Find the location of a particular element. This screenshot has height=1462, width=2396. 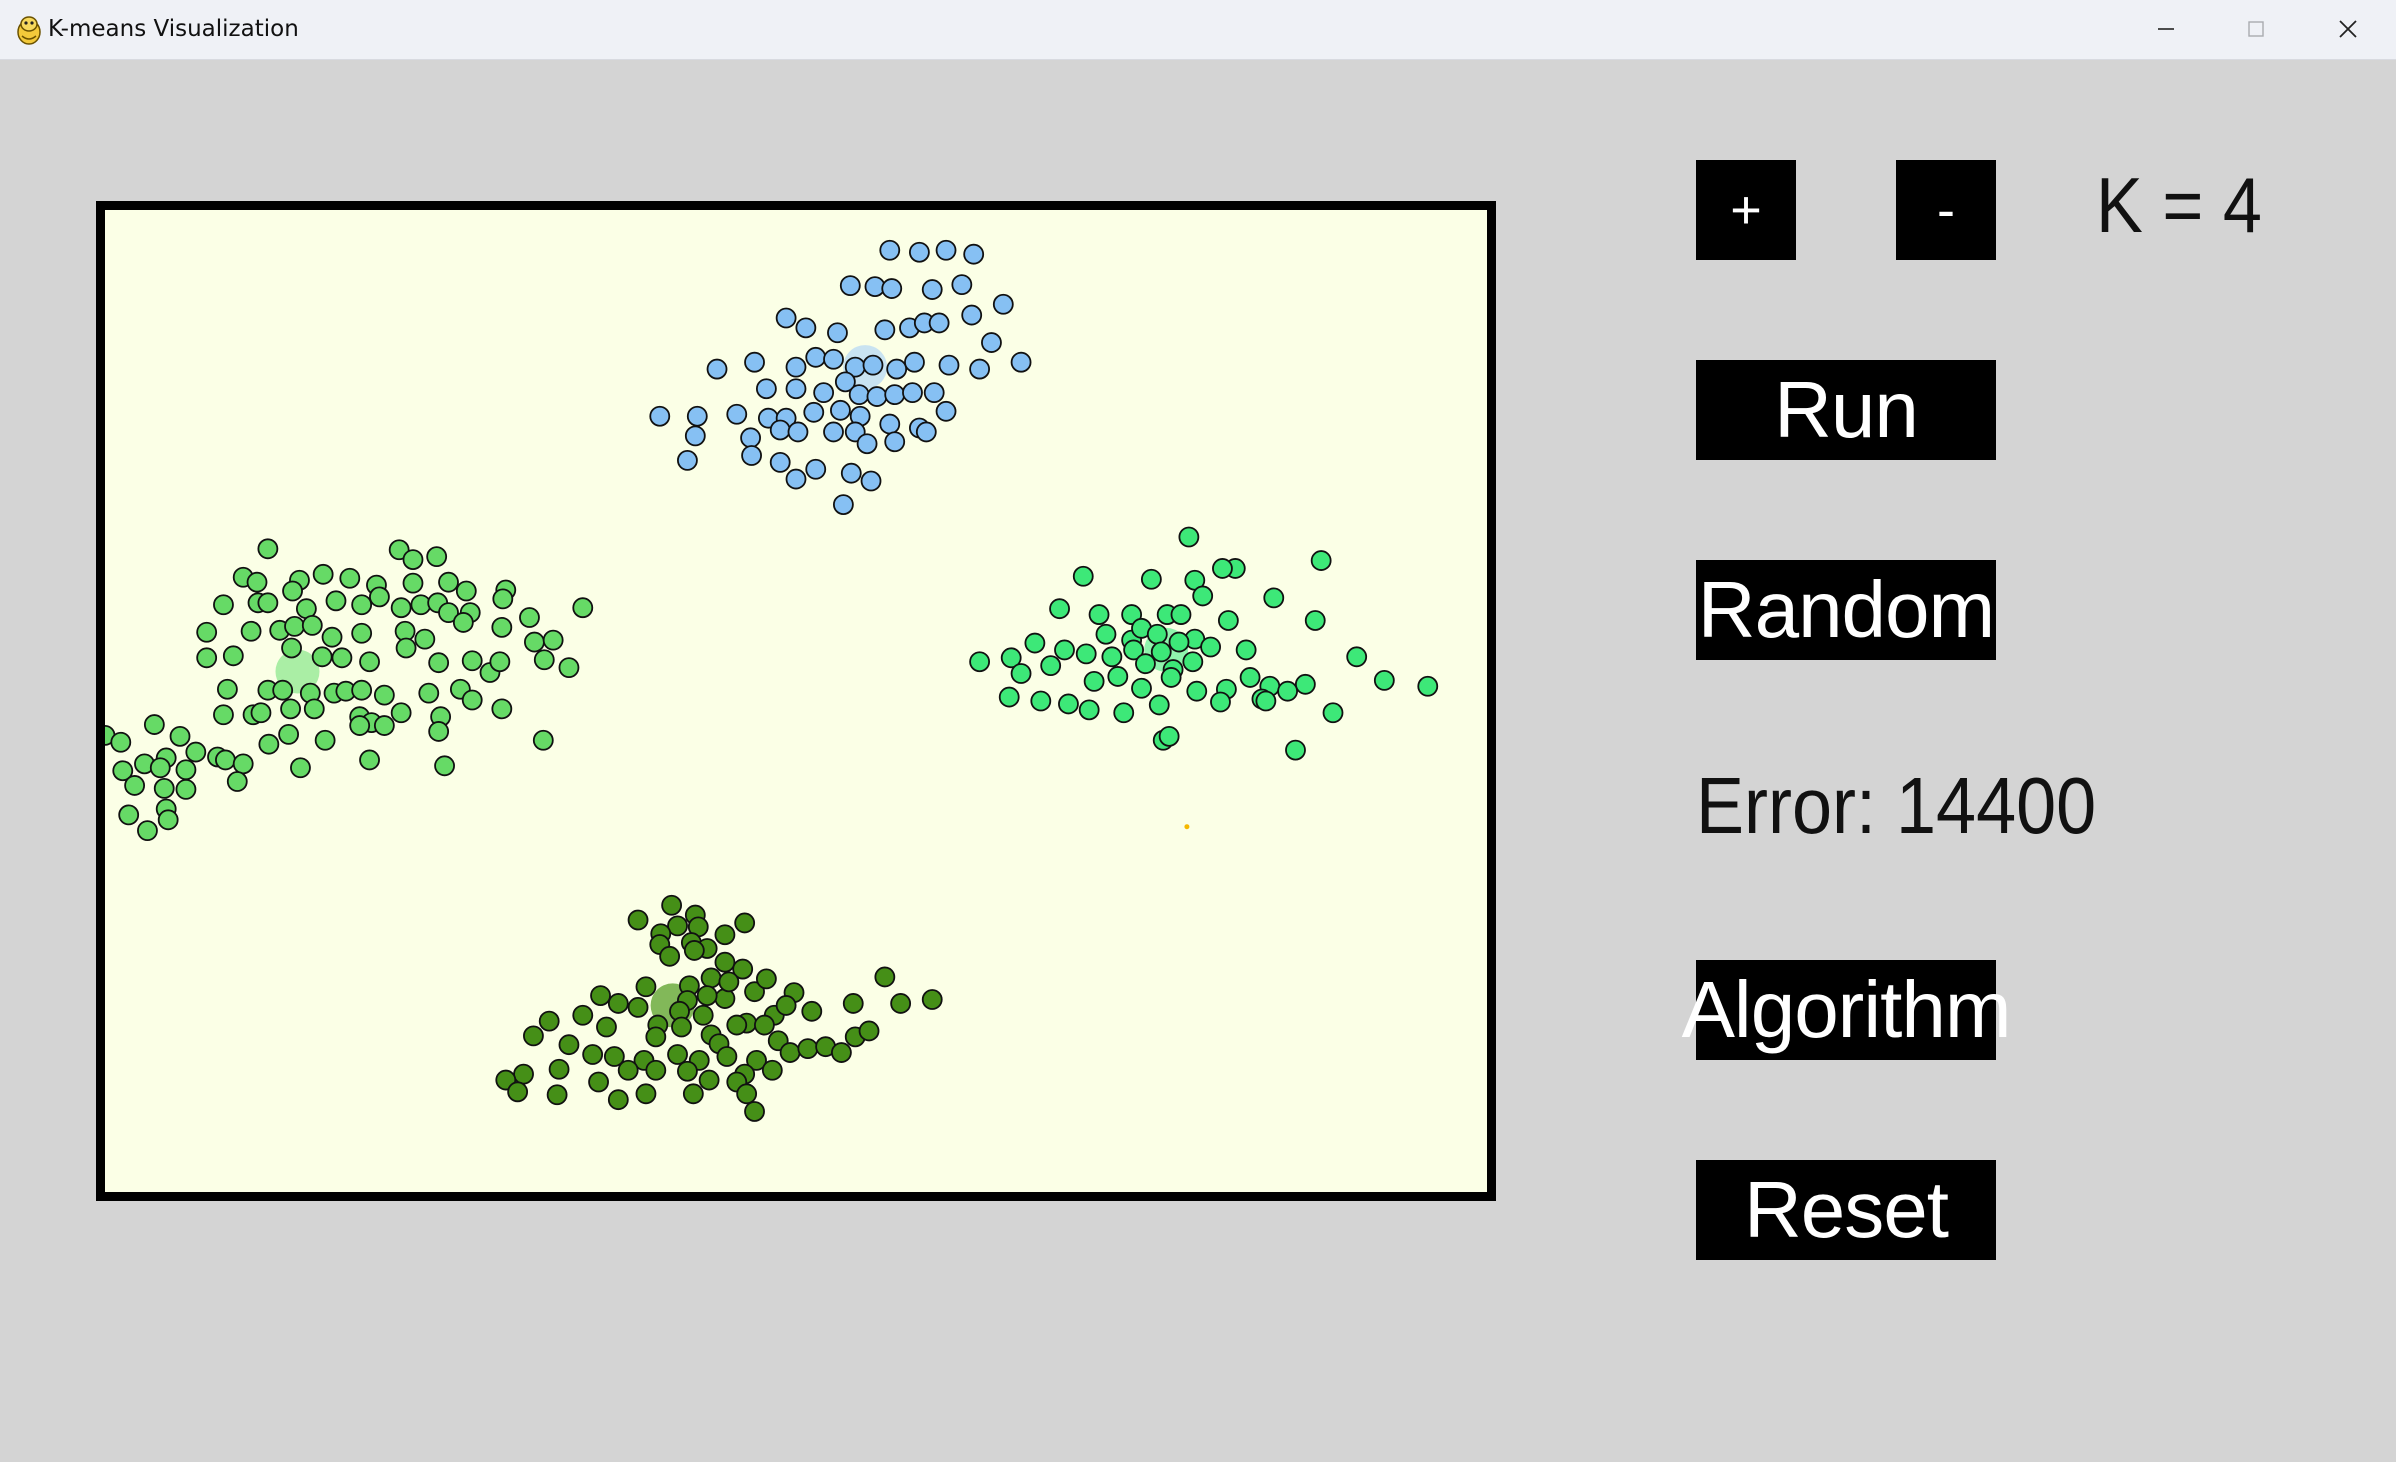

decrease-k-button: - is located at coordinates (1946, 210).